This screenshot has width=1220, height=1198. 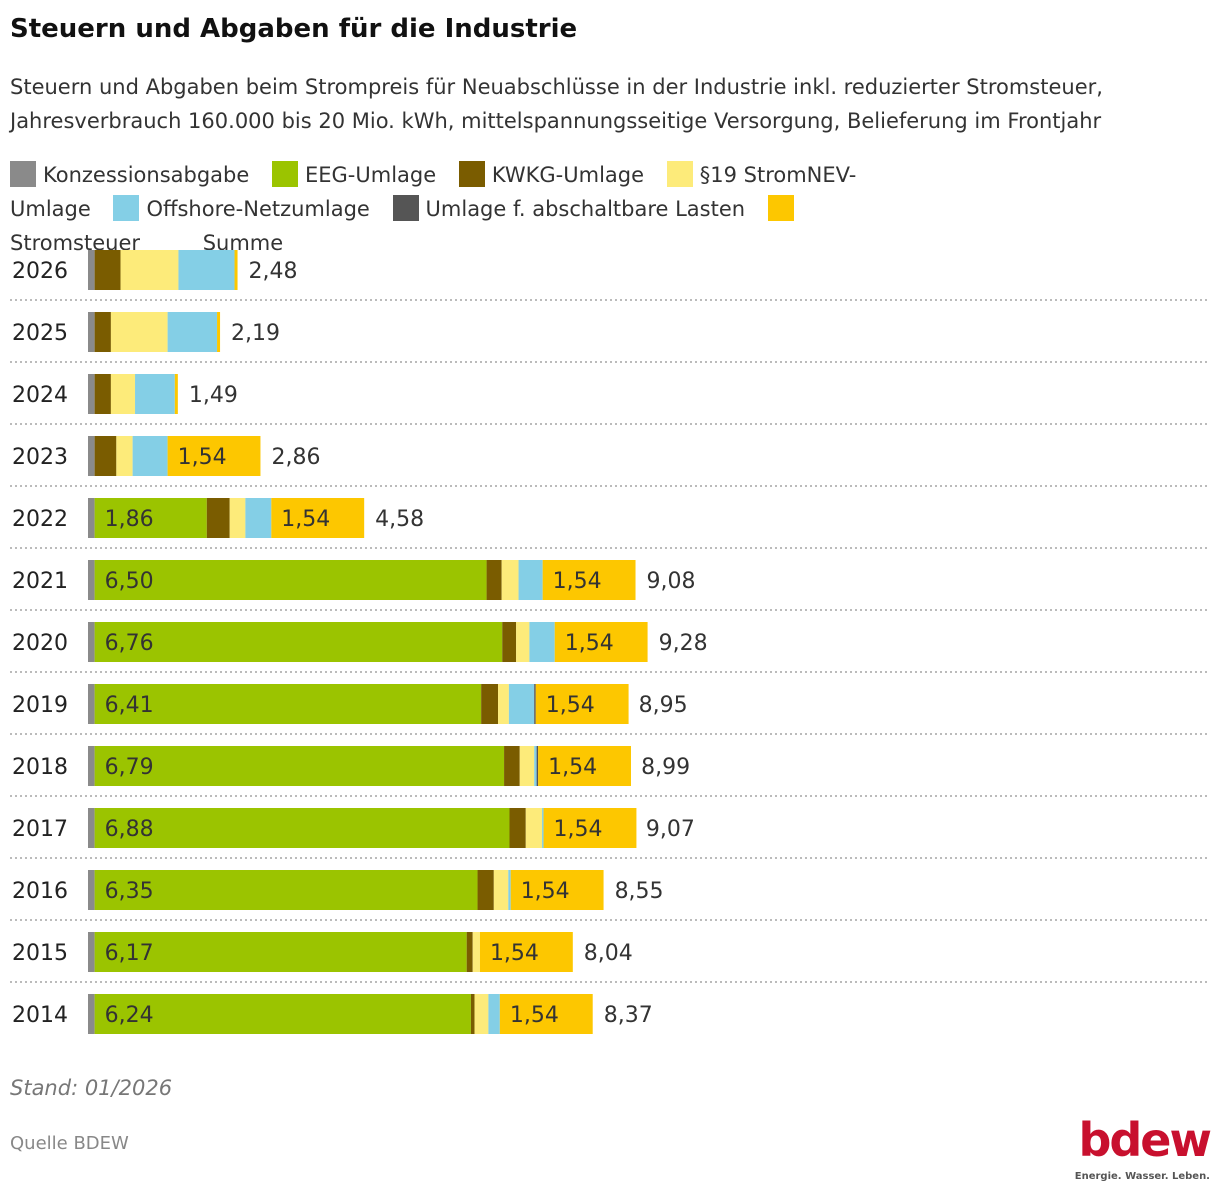 I want to click on legend-label: §19 StromNEV-Umlage, so click(x=433, y=192).